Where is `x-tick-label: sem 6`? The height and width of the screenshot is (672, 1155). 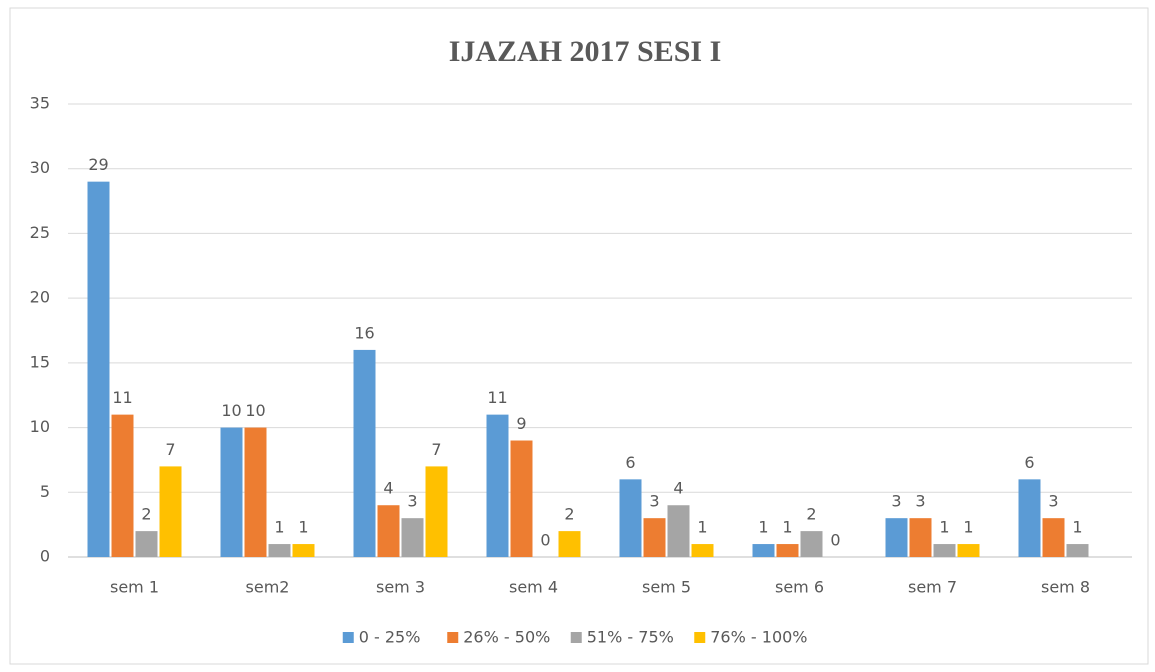
x-tick-label: sem 6 is located at coordinates (799, 587).